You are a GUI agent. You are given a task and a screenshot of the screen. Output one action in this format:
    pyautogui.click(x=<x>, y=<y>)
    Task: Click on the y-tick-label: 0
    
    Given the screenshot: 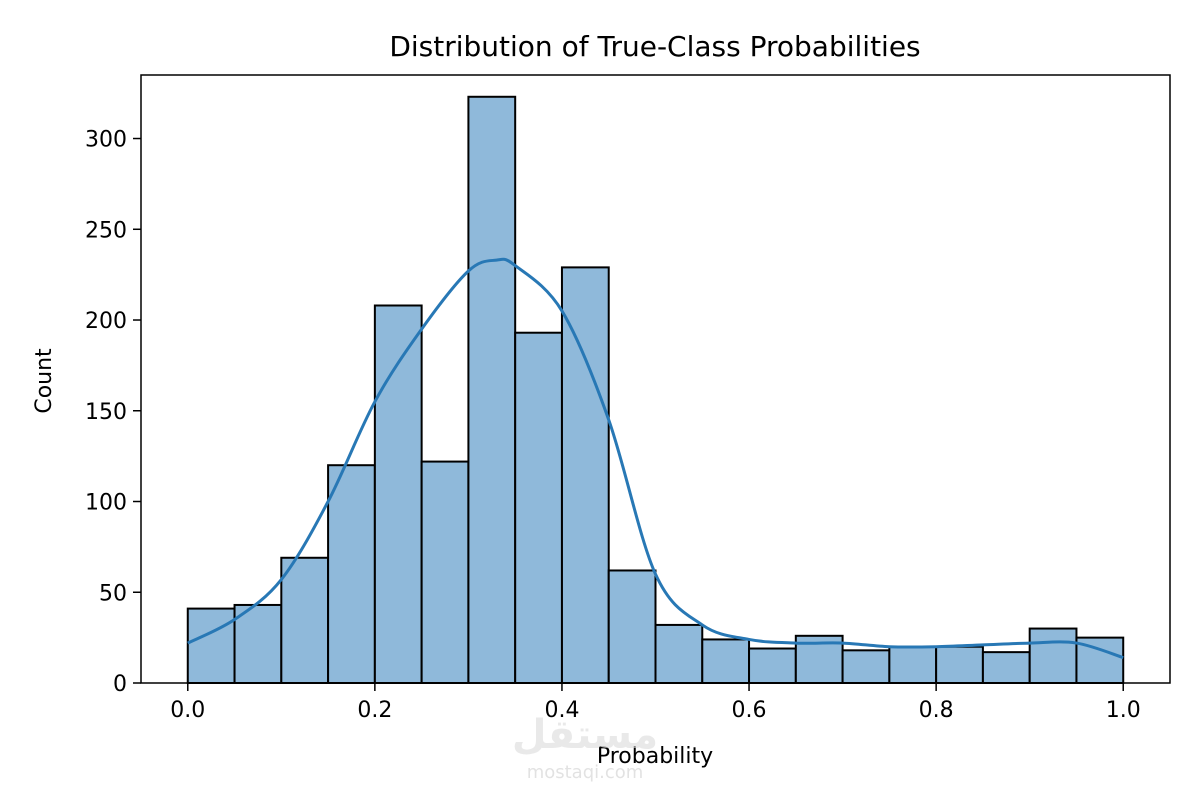 What is the action you would take?
    pyautogui.click(x=120, y=684)
    